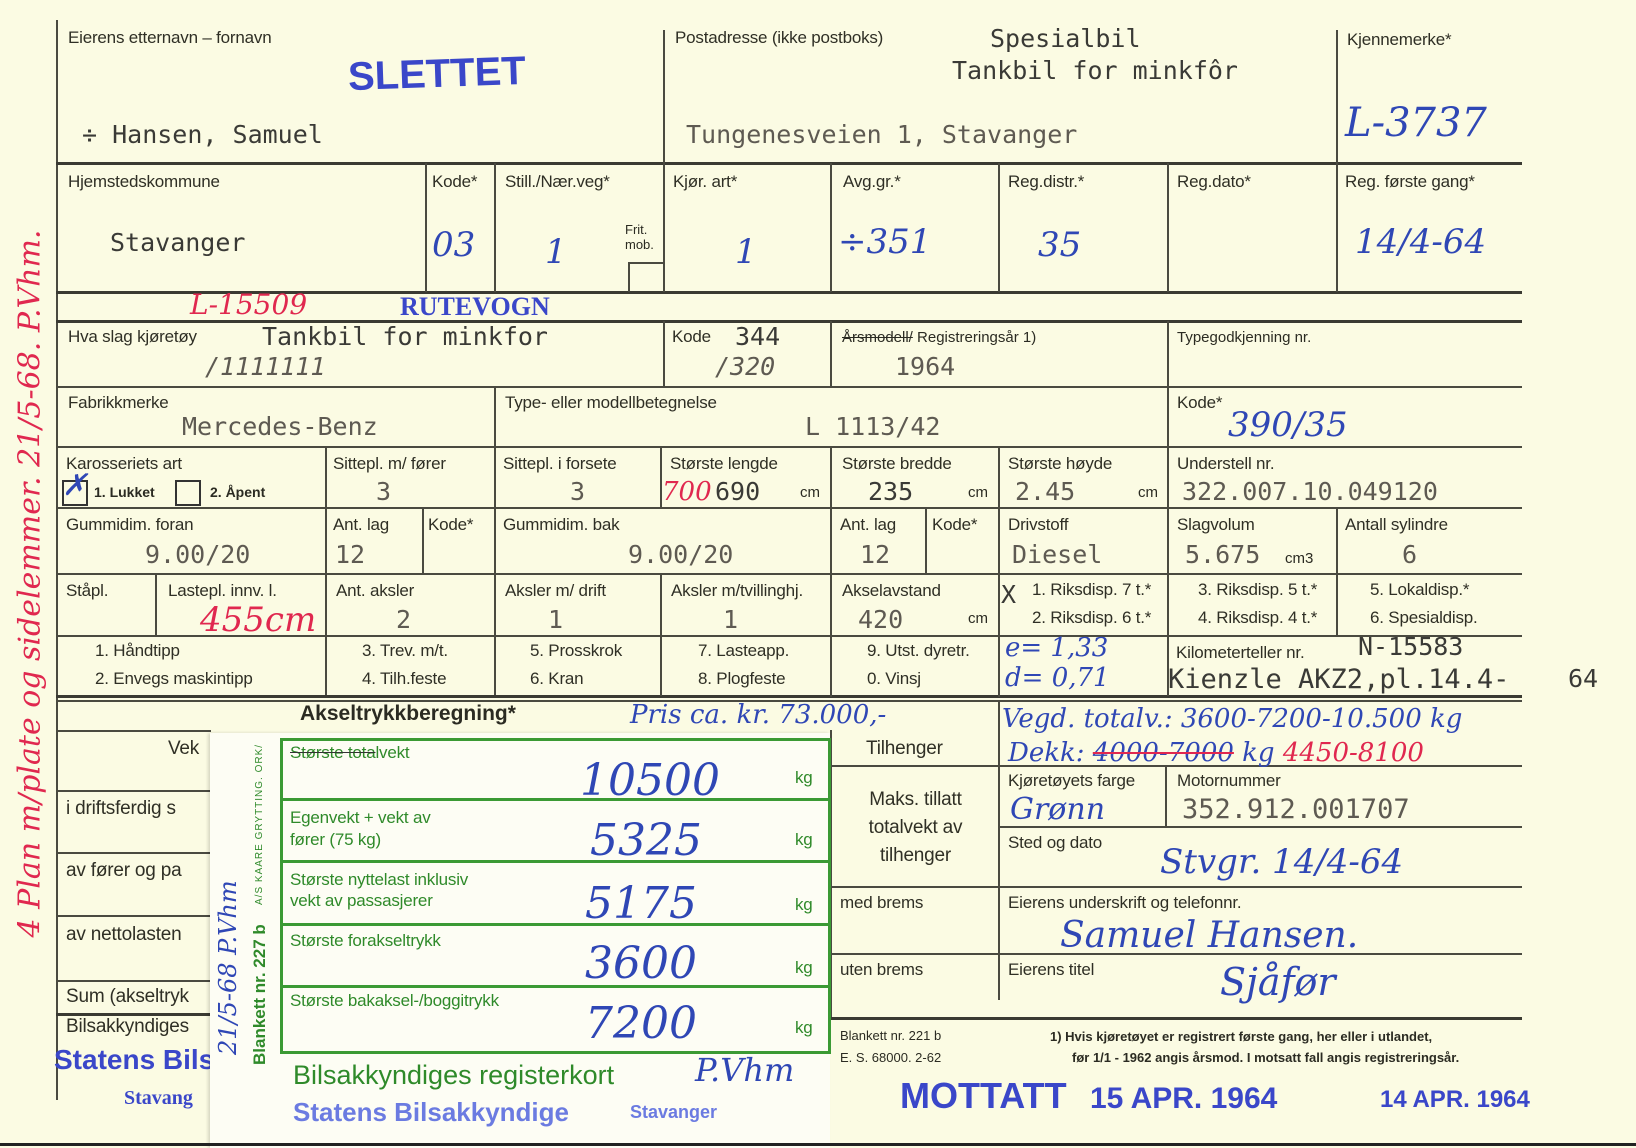 The image size is (1636, 1148). I want to click on tyres-prefix: Dekk:, so click(1046, 753).